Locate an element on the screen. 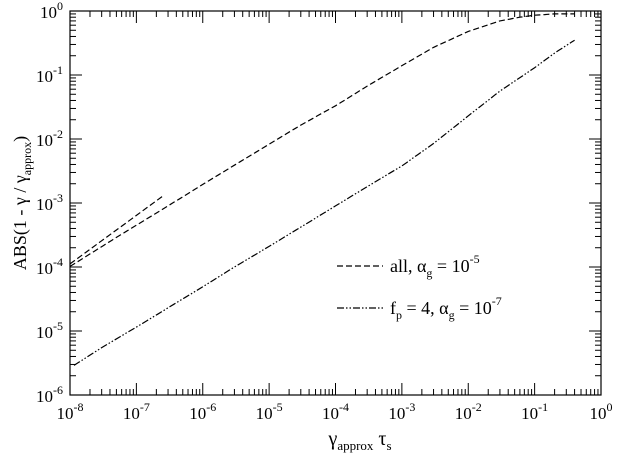  y-tick-label: 10⁻⁵ is located at coordinates (49, 330).